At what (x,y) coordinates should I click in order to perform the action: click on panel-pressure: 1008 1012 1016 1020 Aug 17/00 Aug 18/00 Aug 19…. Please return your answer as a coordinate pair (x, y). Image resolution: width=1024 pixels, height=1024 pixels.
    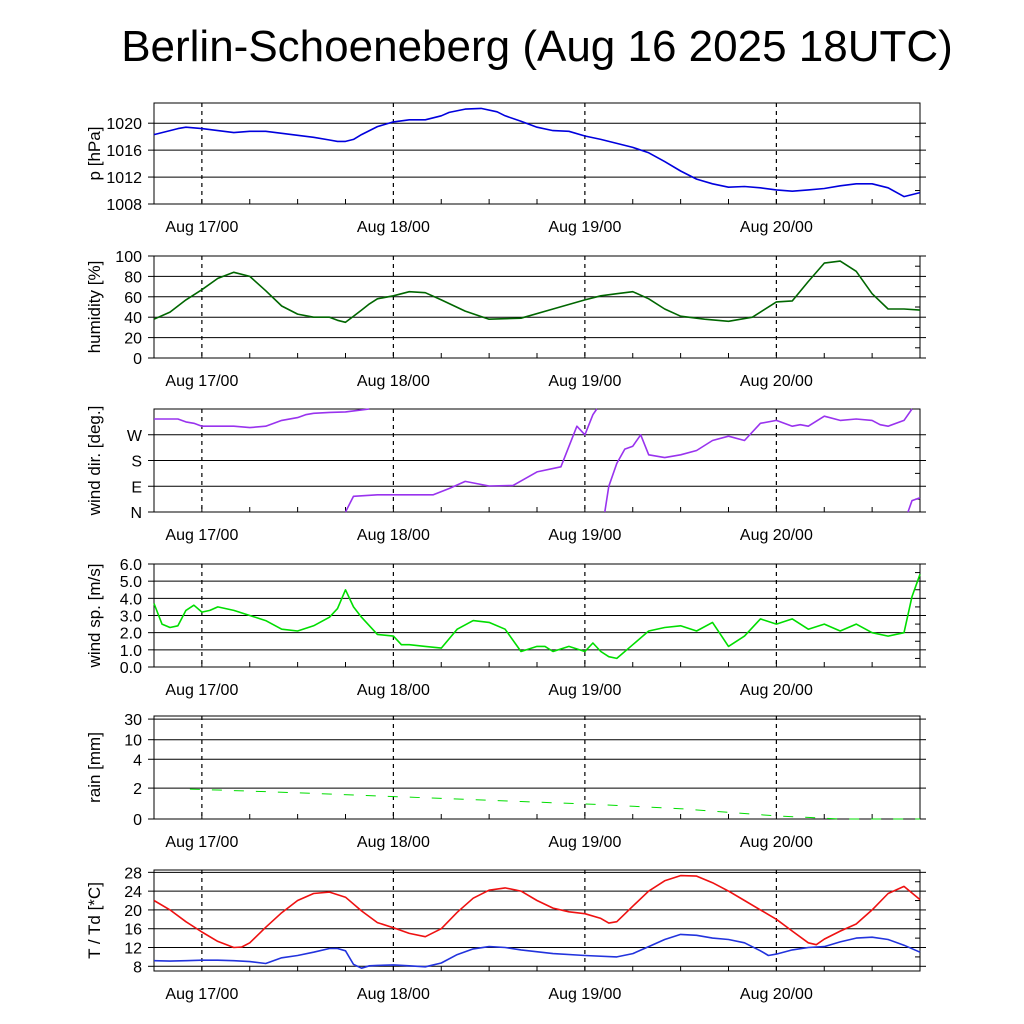
    Looking at the image, I should click on (505, 169).